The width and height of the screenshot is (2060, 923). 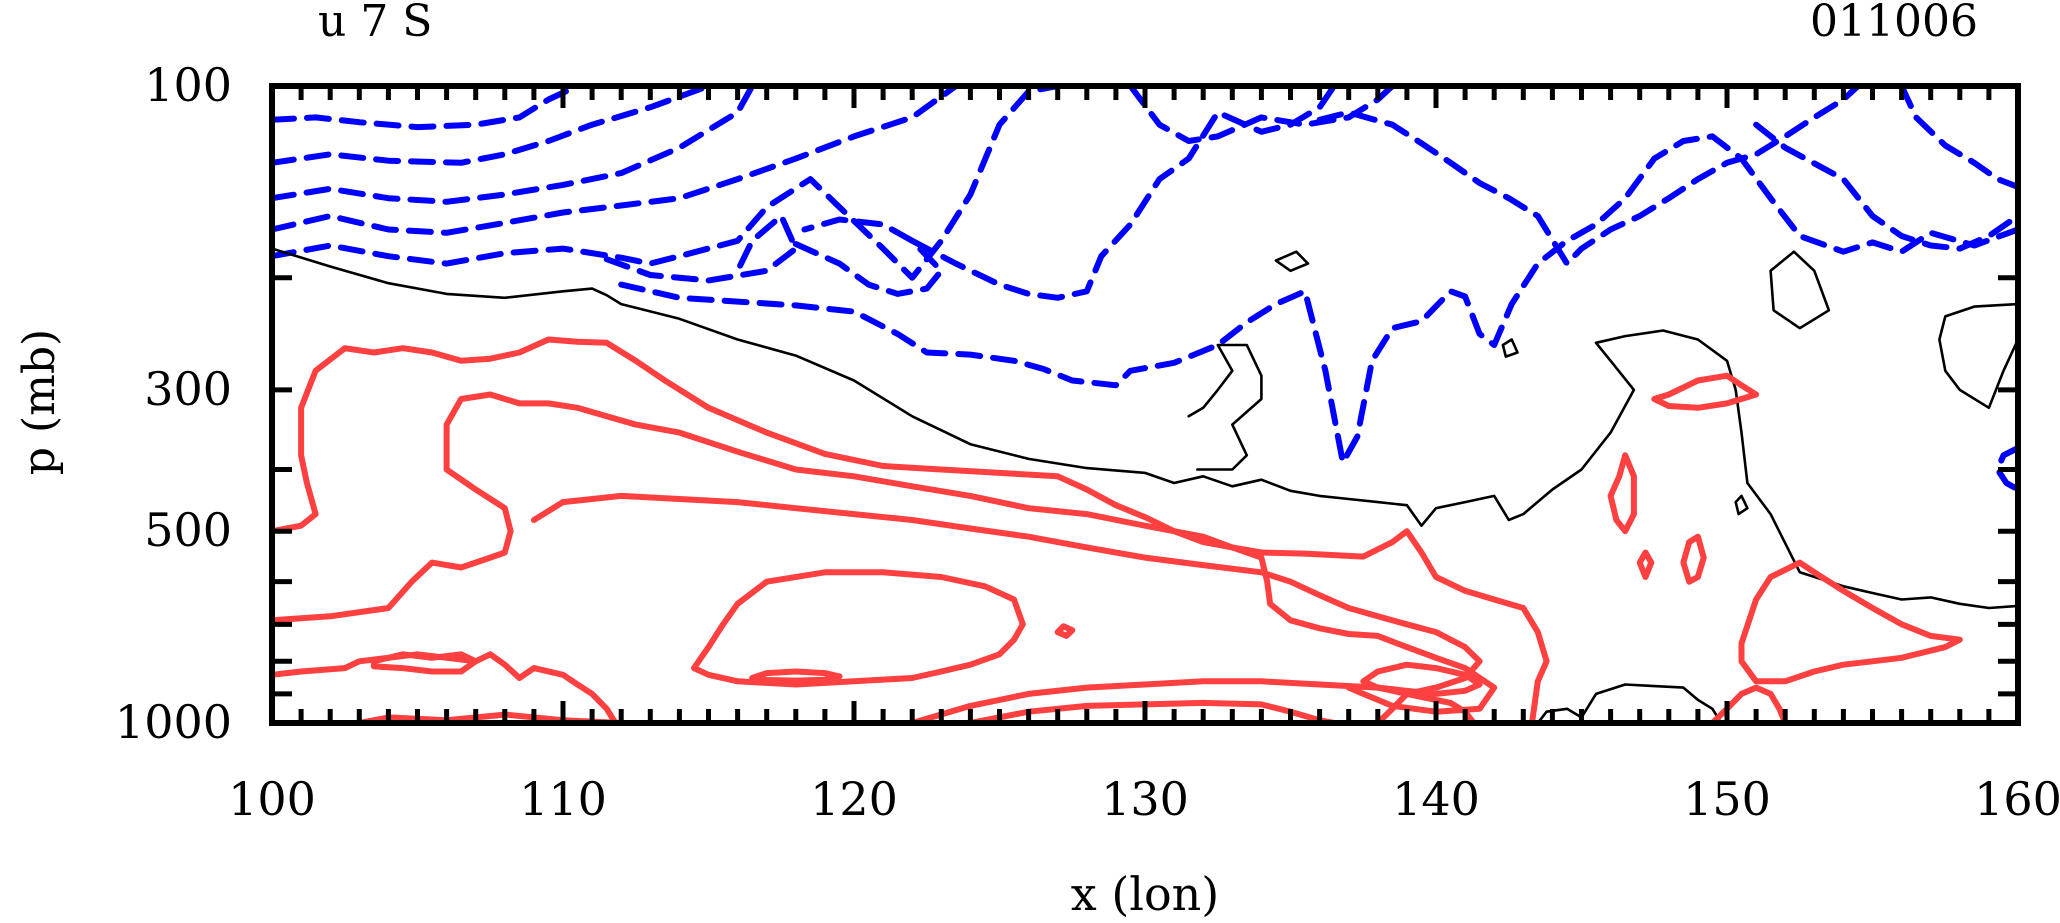 I want to click on x-tick-label: 150, so click(x=1727, y=799).